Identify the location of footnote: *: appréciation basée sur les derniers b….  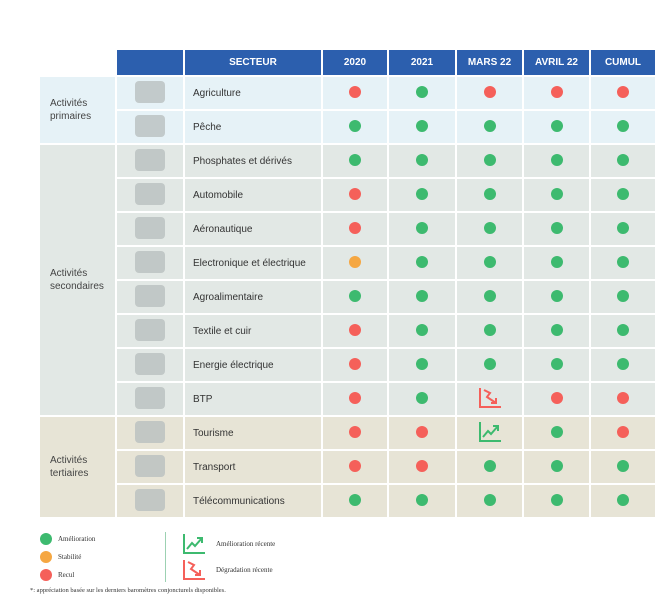
(128, 590).